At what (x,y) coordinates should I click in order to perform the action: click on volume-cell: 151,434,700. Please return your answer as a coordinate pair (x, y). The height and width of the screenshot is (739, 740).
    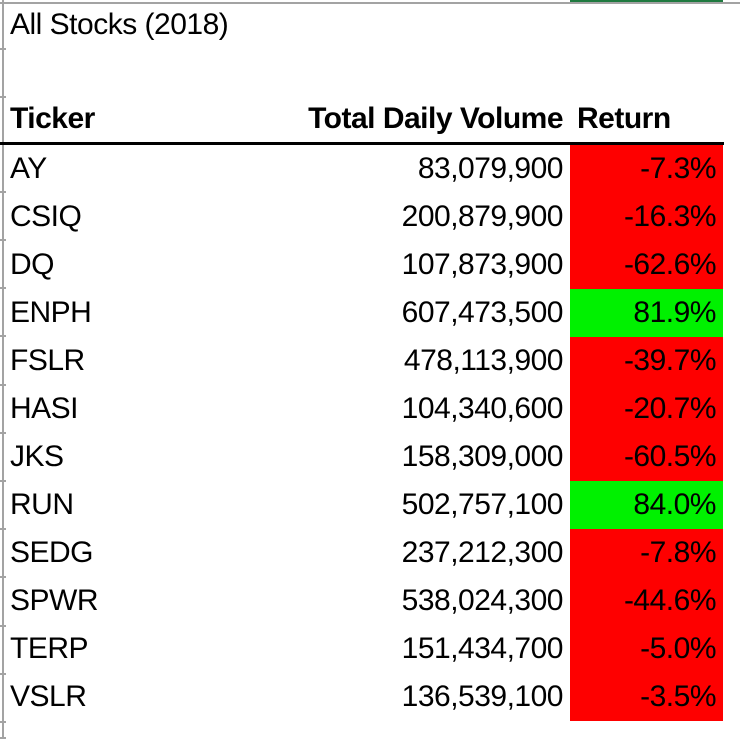
    Looking at the image, I should click on (482, 648).